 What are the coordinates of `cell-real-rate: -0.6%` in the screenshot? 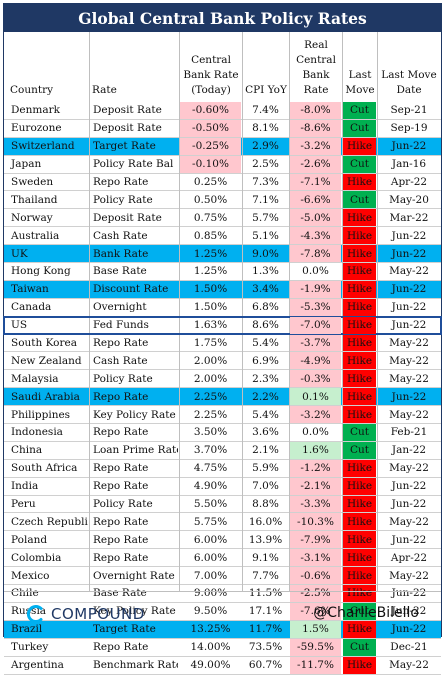 It's located at (315, 576).